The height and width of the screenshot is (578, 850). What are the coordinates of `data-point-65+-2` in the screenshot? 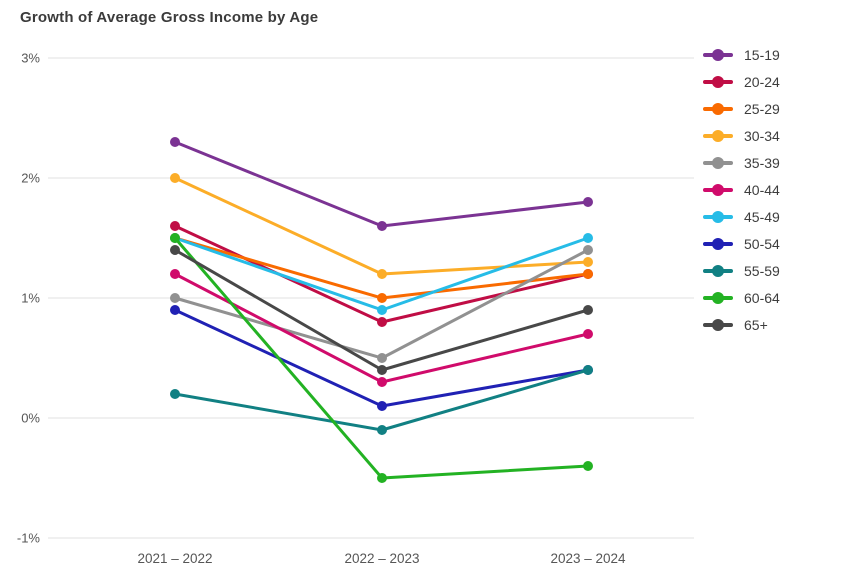 It's located at (382, 370).